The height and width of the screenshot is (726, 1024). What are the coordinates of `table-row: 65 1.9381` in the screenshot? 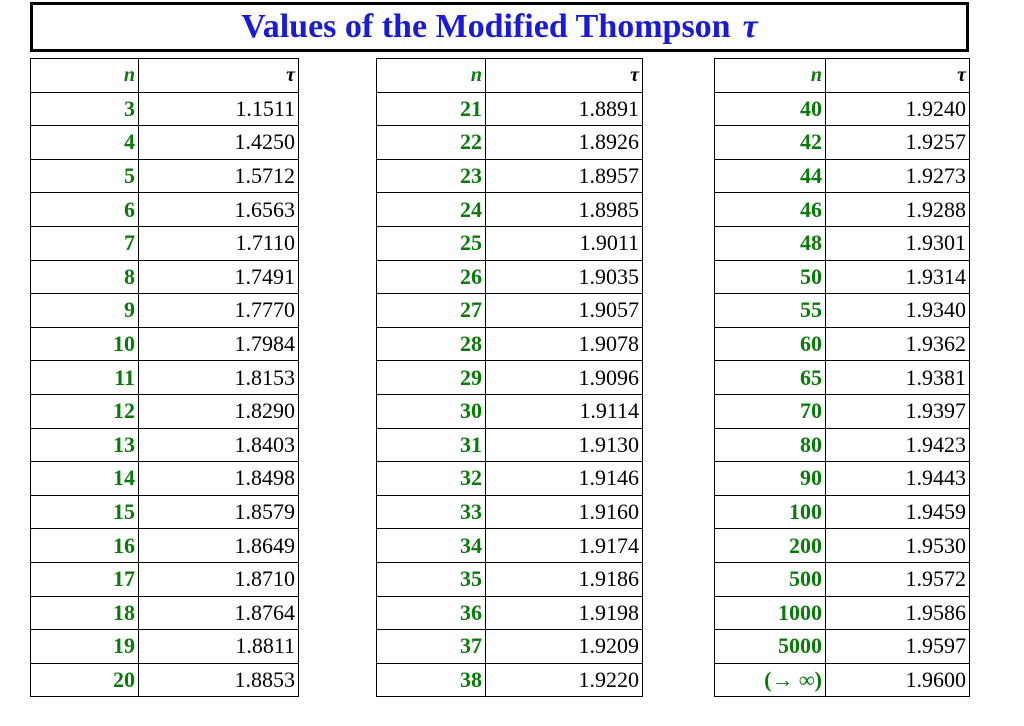 It's located at (842, 377).